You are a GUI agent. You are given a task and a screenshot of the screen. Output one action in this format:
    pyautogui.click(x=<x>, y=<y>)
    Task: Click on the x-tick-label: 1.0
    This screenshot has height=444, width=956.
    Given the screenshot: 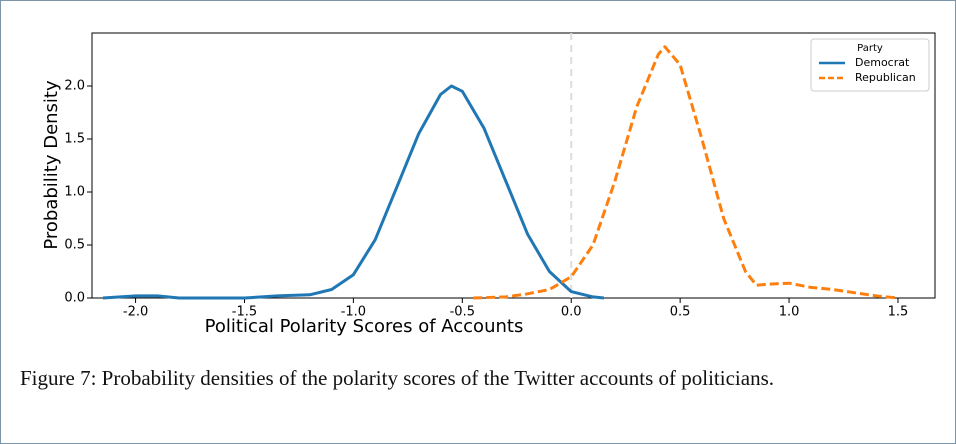 What is the action you would take?
    pyautogui.click(x=789, y=312)
    